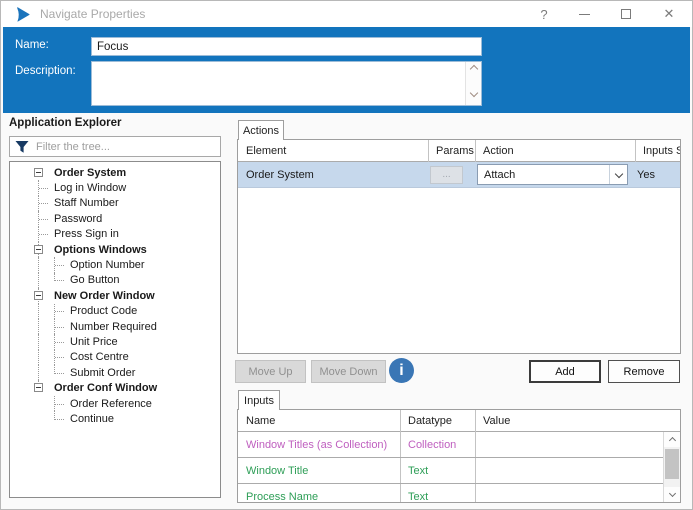 Image resolution: width=693 pixels, height=510 pixels. Describe the element at coordinates (115, 234) in the screenshot. I see `tree-item: Press Sign in` at that location.